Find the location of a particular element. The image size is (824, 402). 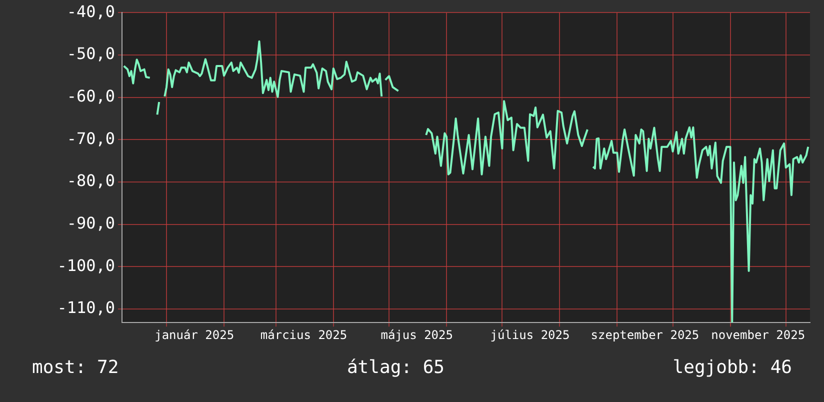

y-tick-label: -100,0 is located at coordinates (86, 265).